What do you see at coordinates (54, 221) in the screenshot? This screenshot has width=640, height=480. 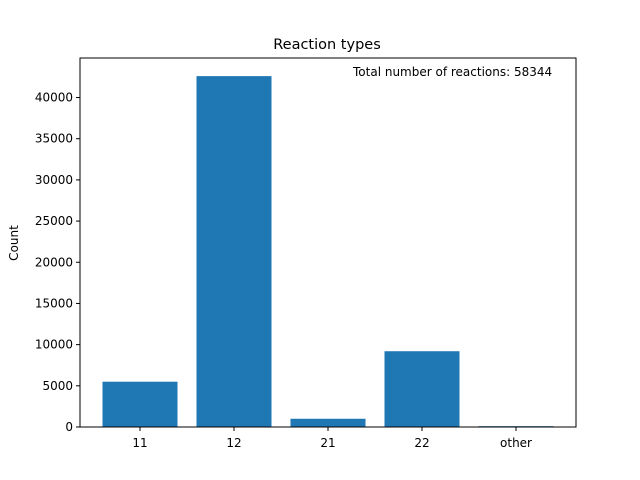 I see `y-tick-label: 25000` at bounding box center [54, 221].